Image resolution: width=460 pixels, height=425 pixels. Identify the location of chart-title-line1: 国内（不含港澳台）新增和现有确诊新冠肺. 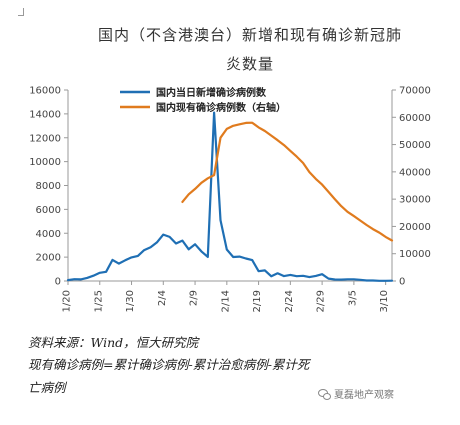
(249, 35).